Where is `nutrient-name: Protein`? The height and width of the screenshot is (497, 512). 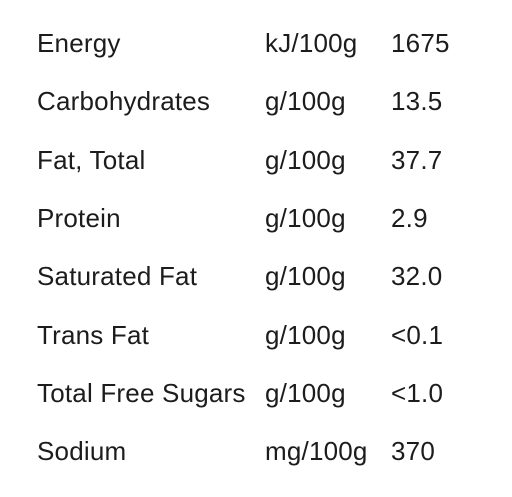
nutrient-name: Protein is located at coordinates (79, 217).